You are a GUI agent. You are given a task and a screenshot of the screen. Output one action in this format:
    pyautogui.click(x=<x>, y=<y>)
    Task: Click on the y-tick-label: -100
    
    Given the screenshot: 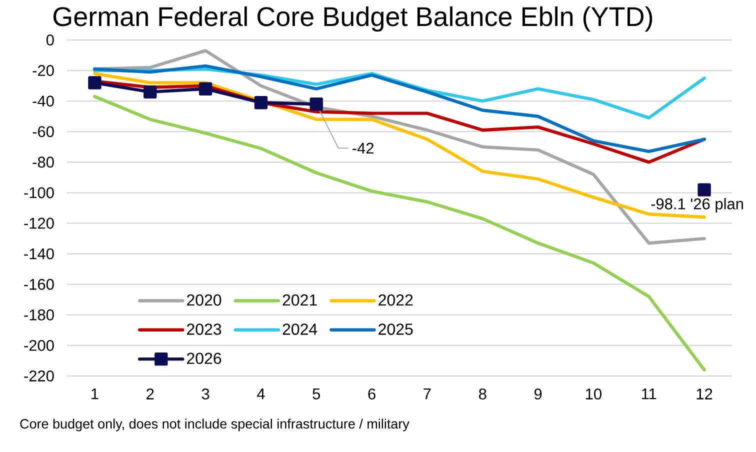 What is the action you would take?
    pyautogui.click(x=39, y=192)
    